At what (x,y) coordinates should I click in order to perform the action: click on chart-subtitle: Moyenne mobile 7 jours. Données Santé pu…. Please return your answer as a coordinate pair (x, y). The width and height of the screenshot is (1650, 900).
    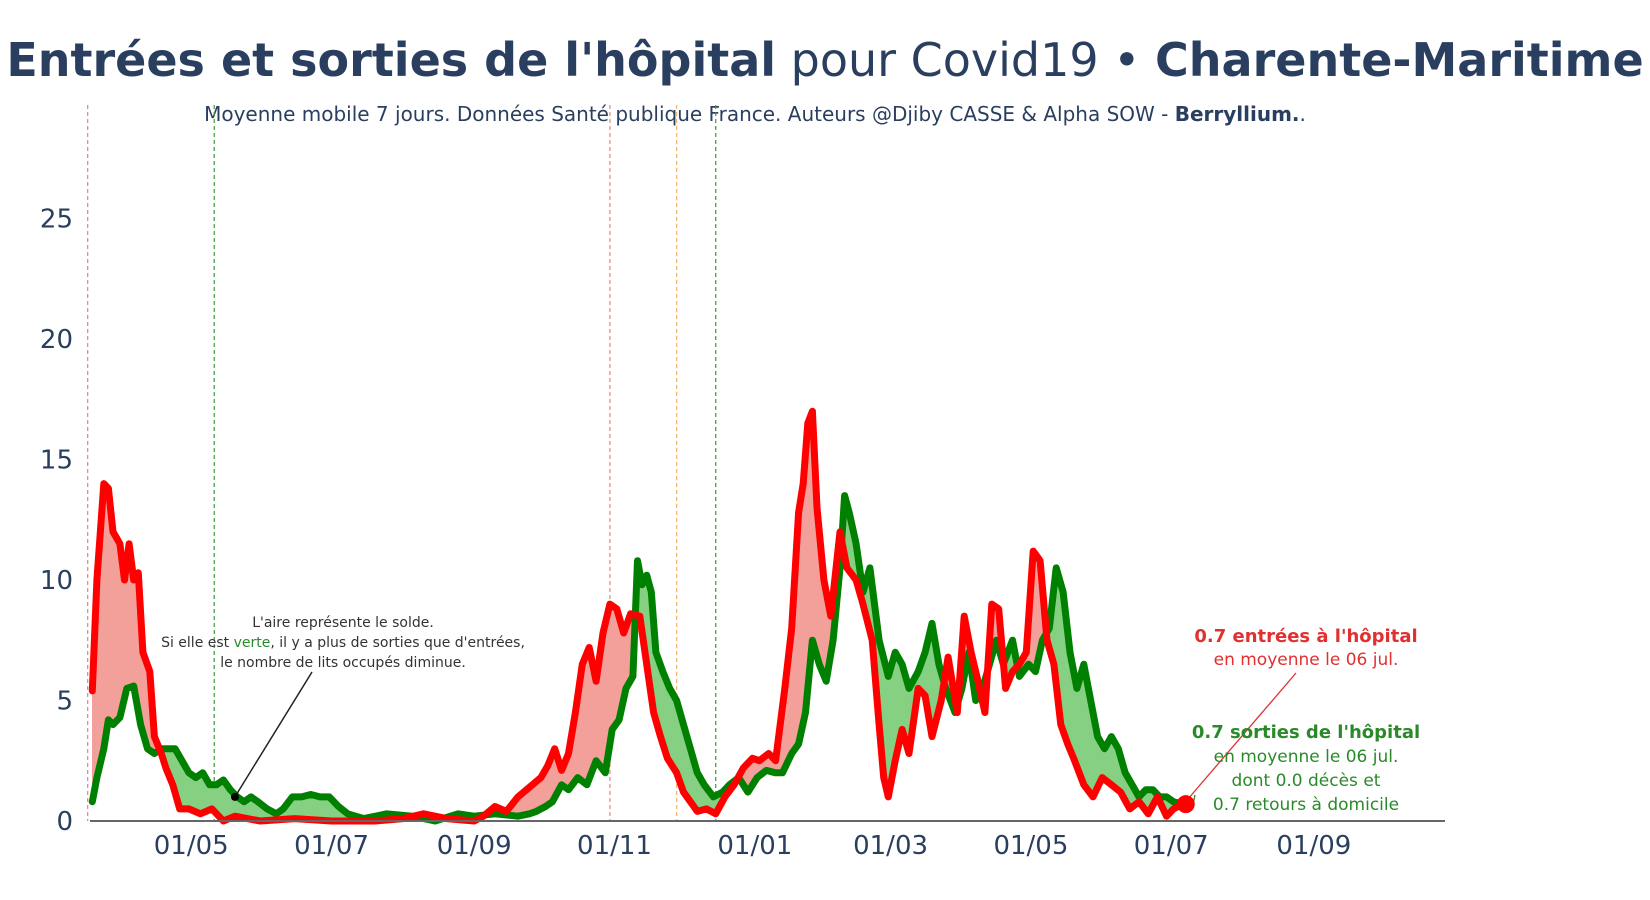
    Looking at the image, I should click on (755, 114).